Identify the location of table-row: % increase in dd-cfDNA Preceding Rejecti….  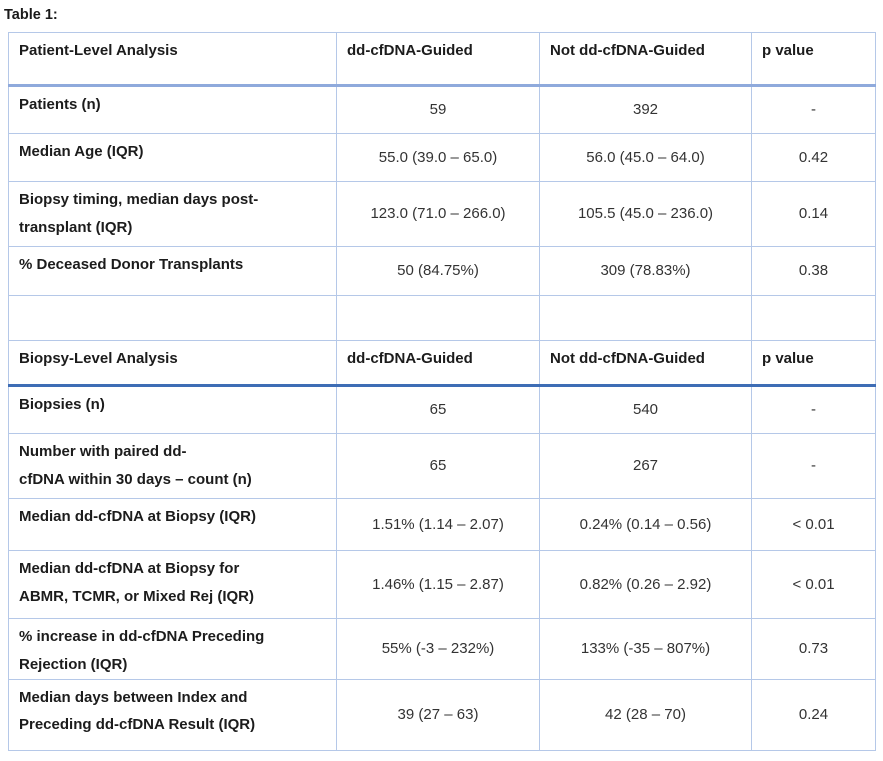
(442, 649).